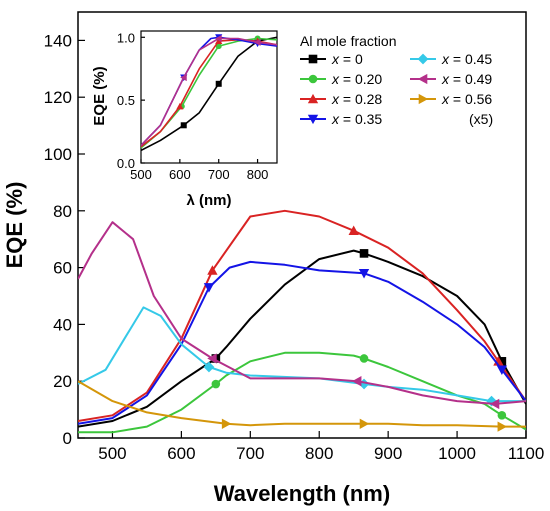 The image size is (550, 511). Describe the element at coordinates (62, 211) in the screenshot. I see `main-y-tick-label: 80` at that location.